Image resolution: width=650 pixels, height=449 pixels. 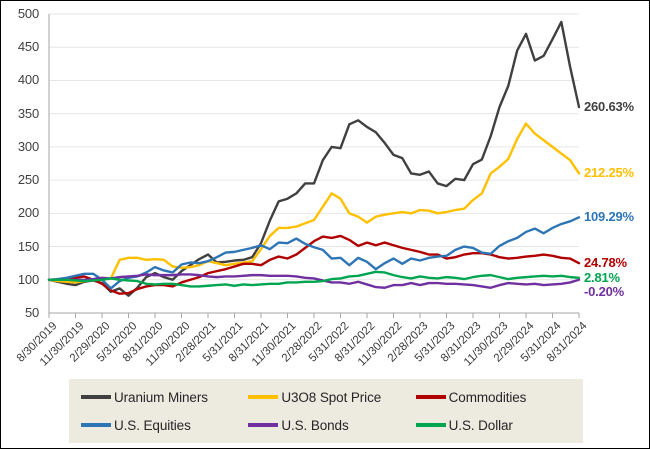 What do you see at coordinates (605, 263) in the screenshot?
I see `series-end-label: 24.78%` at bounding box center [605, 263].